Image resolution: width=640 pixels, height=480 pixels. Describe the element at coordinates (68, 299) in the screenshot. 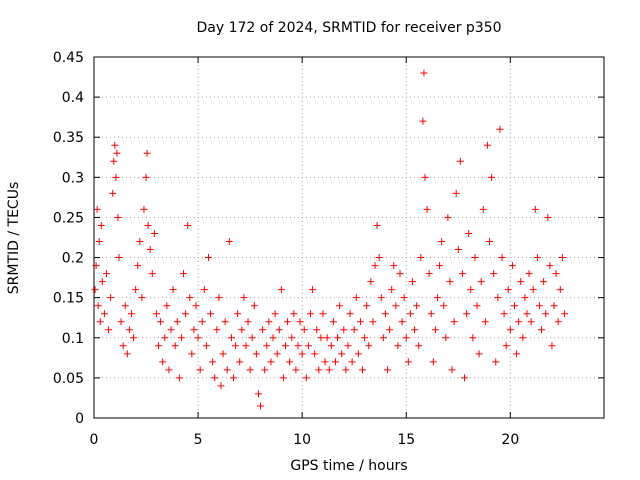

I see `y-tick-label: 0.15` at that location.